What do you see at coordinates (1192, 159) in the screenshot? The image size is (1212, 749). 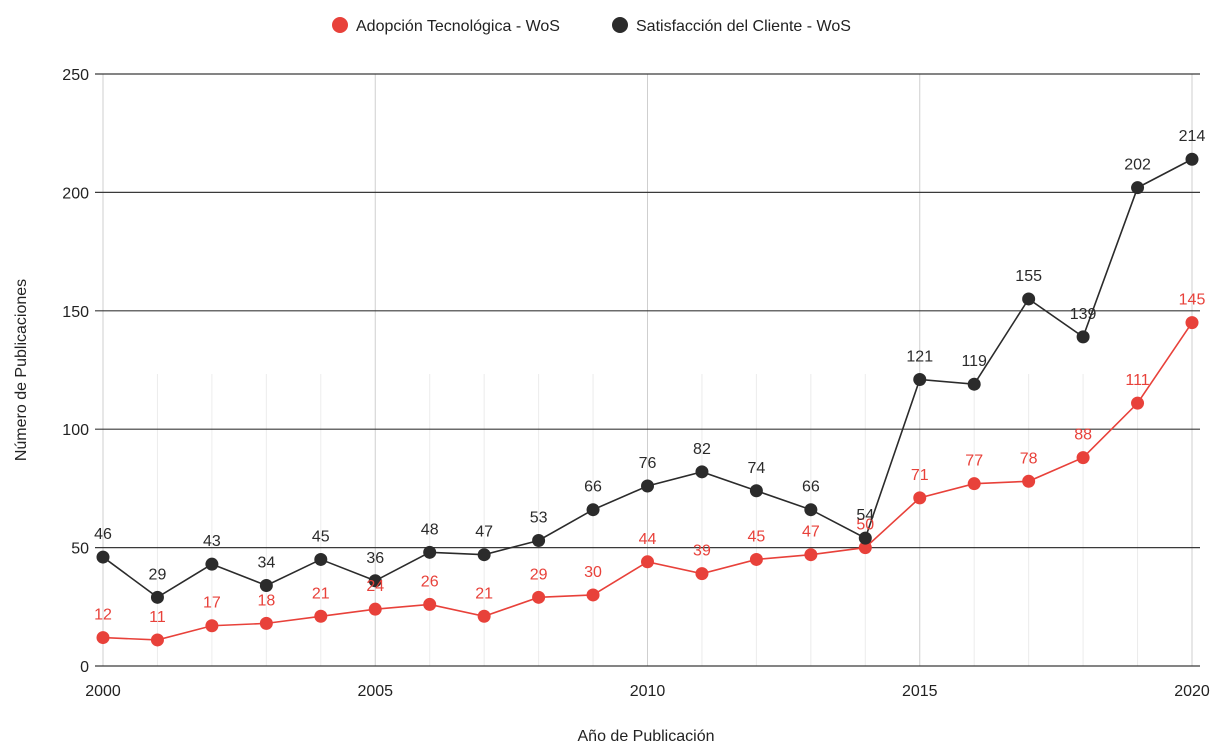 I see `data-point-1-2020` at bounding box center [1192, 159].